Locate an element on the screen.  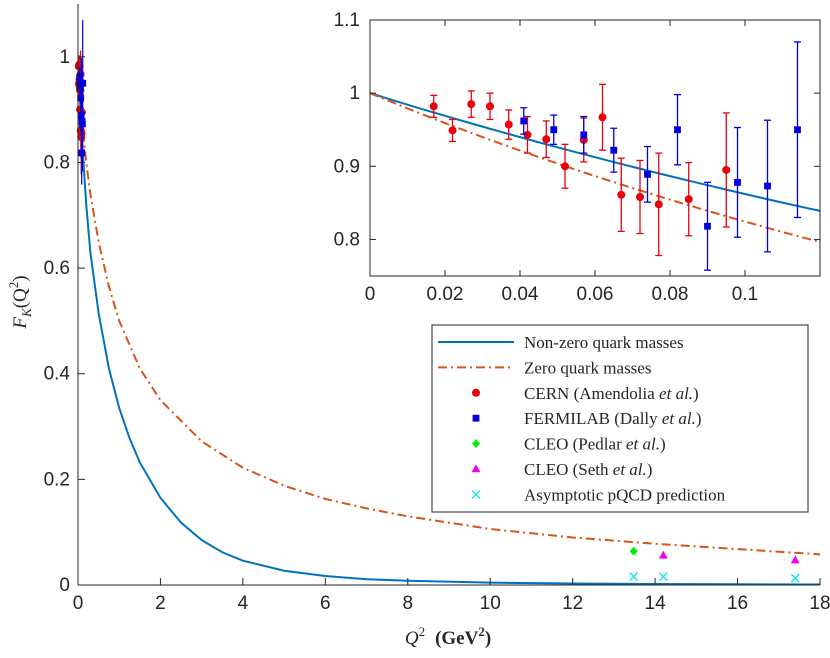
y-label-sub: K is located at coordinates (26, 312).